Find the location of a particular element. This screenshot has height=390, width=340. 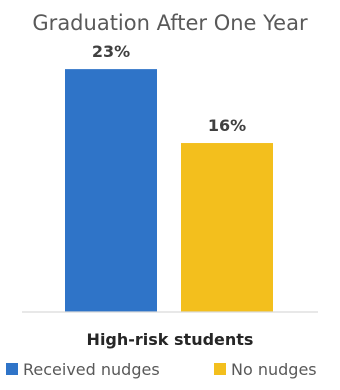

legend-label-received-nudges: Received nudges is located at coordinates (91, 369).